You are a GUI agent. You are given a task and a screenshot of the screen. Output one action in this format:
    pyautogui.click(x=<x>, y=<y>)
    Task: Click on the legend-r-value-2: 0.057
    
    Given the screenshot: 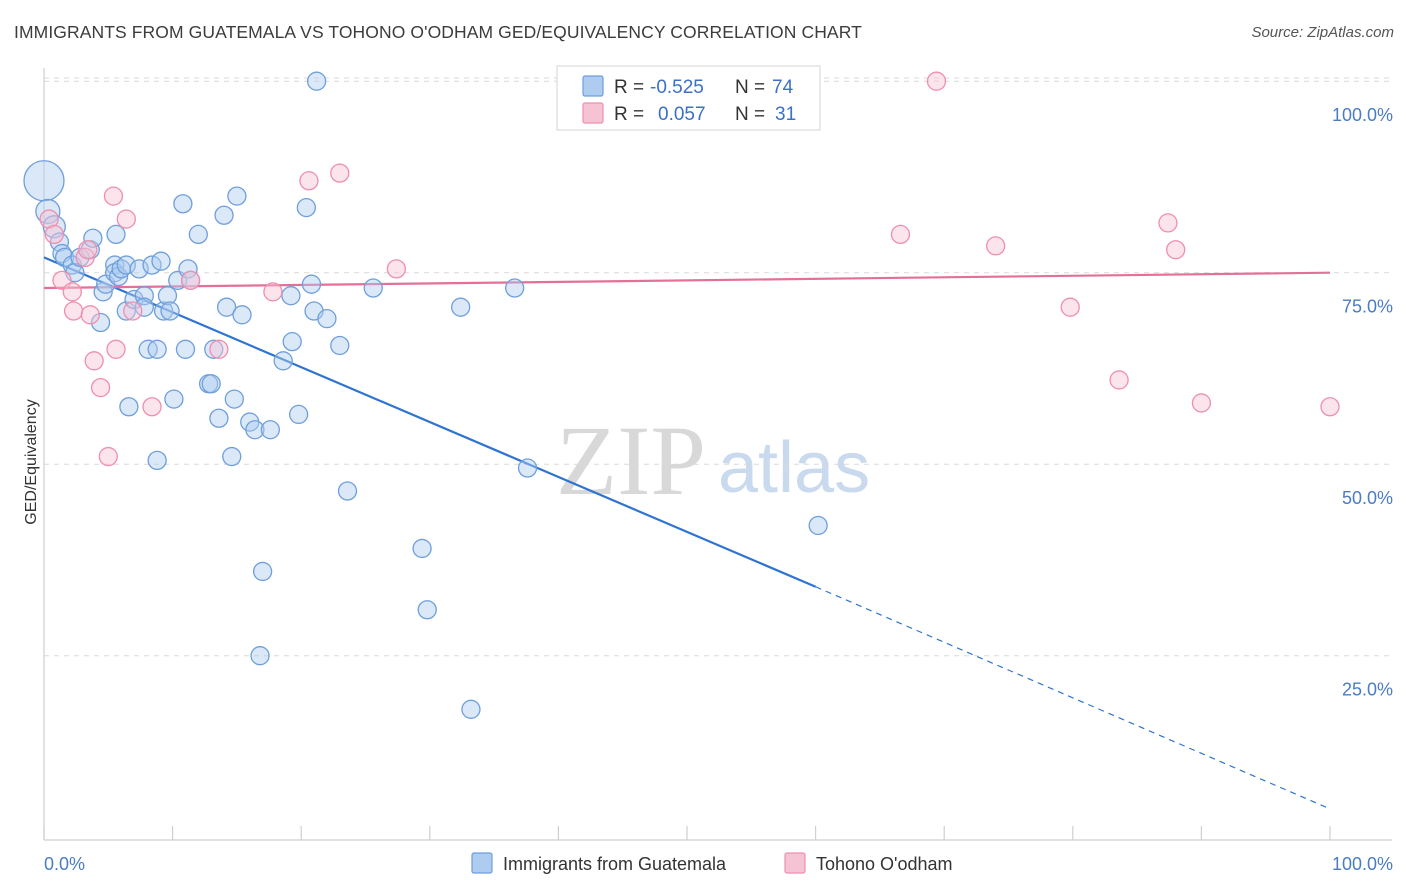 What is the action you would take?
    pyautogui.click(x=682, y=114)
    